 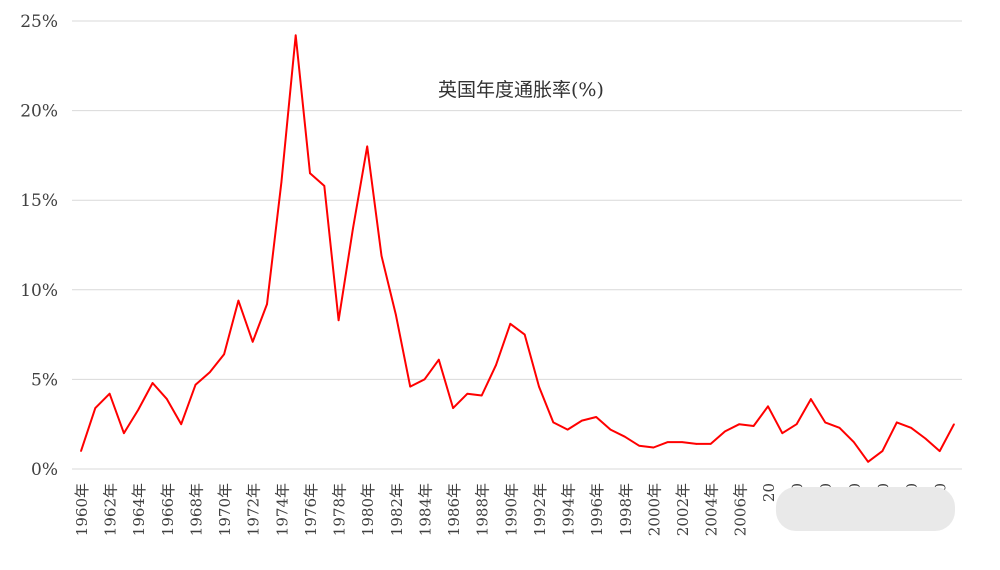 What do you see at coordinates (44, 380) in the screenshot?
I see `y-tick-label: 5%` at bounding box center [44, 380].